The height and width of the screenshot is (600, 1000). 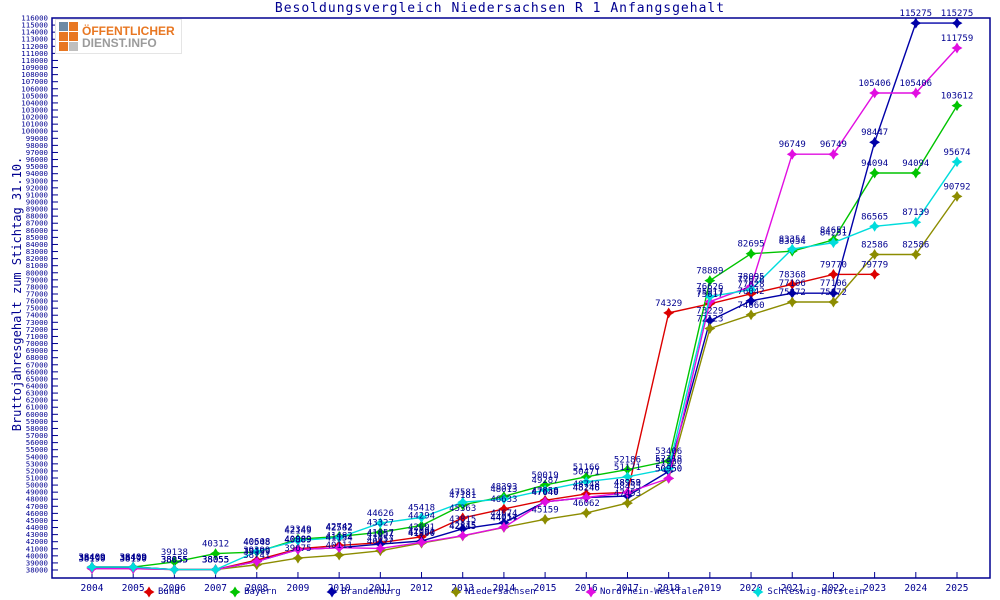 What do you see at coordinates (37, 456) in the screenshot?
I see `y-tick-label: 54000` at bounding box center [37, 456].